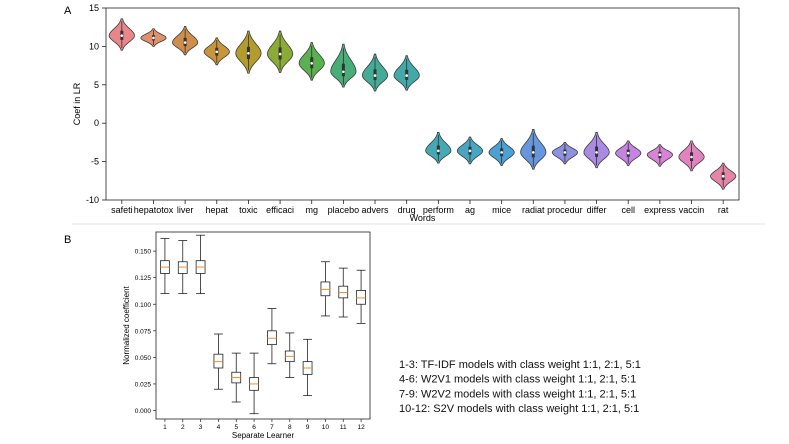  Describe the element at coordinates (660, 210) in the screenshot. I see `x-tick-label-express: express` at that location.